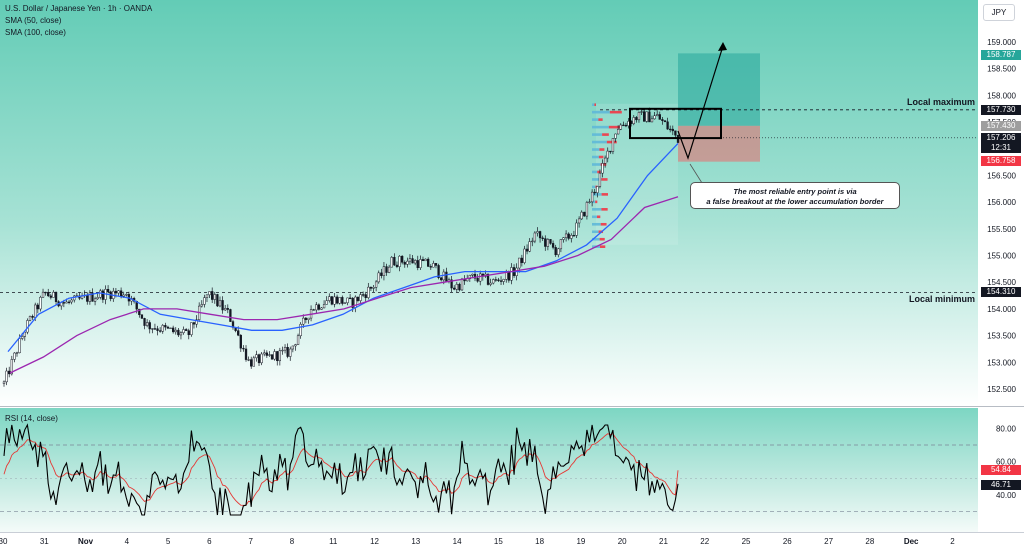 This screenshot has height=550, width=1024. Describe the element at coordinates (1001, 161) in the screenshot. I see `stop-price-tag: 156.758` at that location.